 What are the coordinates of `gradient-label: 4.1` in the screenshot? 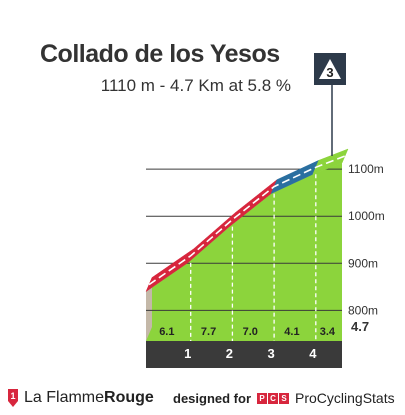 It's located at (291, 332).